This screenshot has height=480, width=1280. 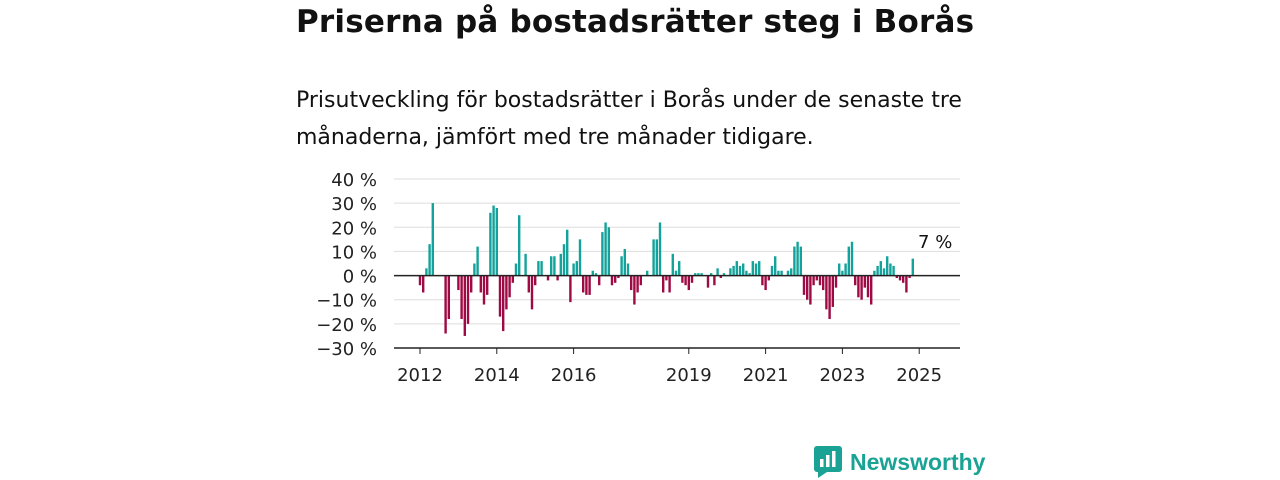 I want to click on x-tick-label: 2014, so click(x=497, y=375).